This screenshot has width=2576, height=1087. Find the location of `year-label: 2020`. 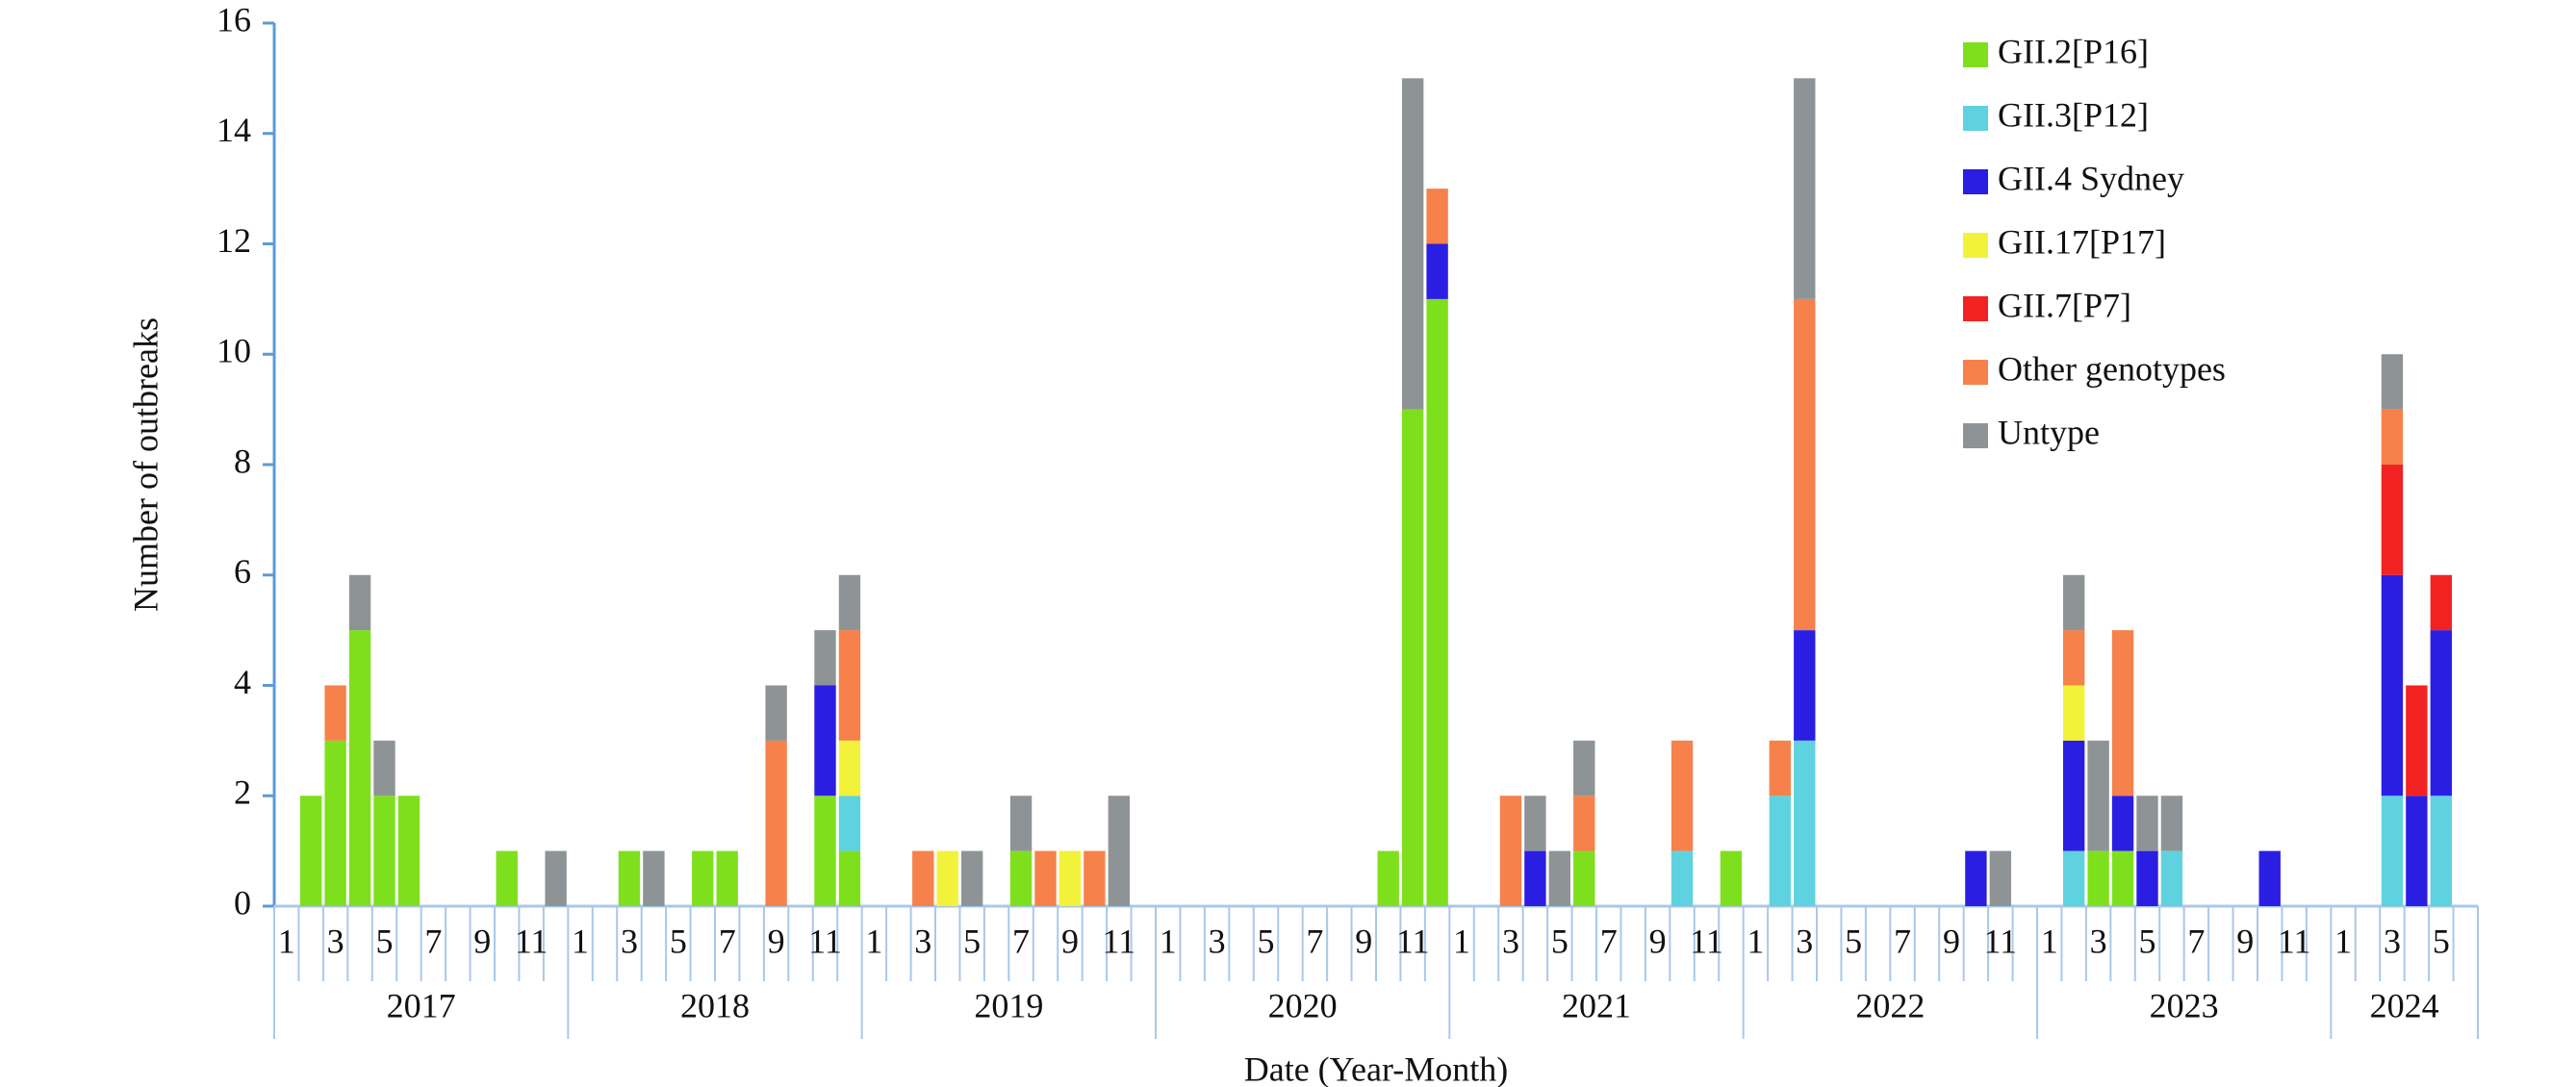

year-label: 2020 is located at coordinates (1303, 1005).